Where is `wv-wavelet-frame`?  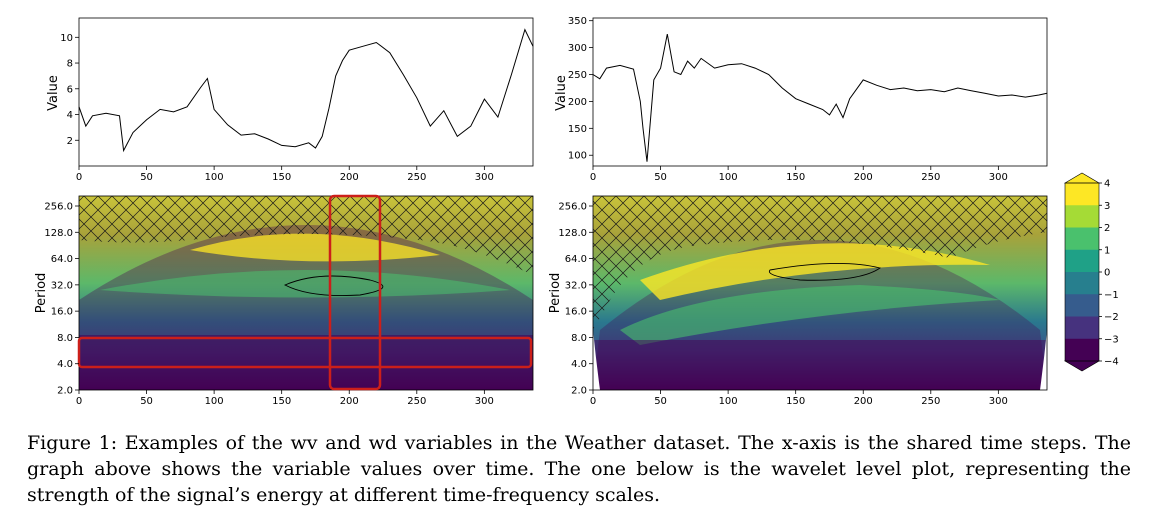 wv-wavelet-frame is located at coordinates (306, 293).